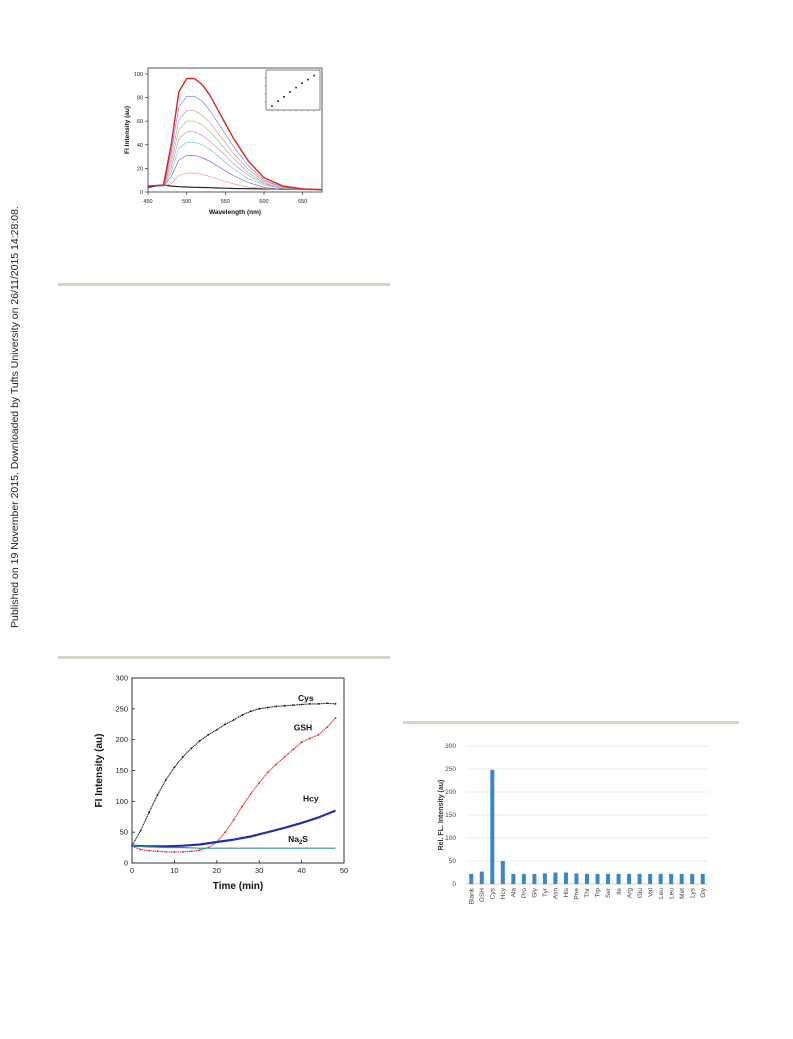  Describe the element at coordinates (147, 202) in the screenshot. I see `x-tick-label: 450` at that location.